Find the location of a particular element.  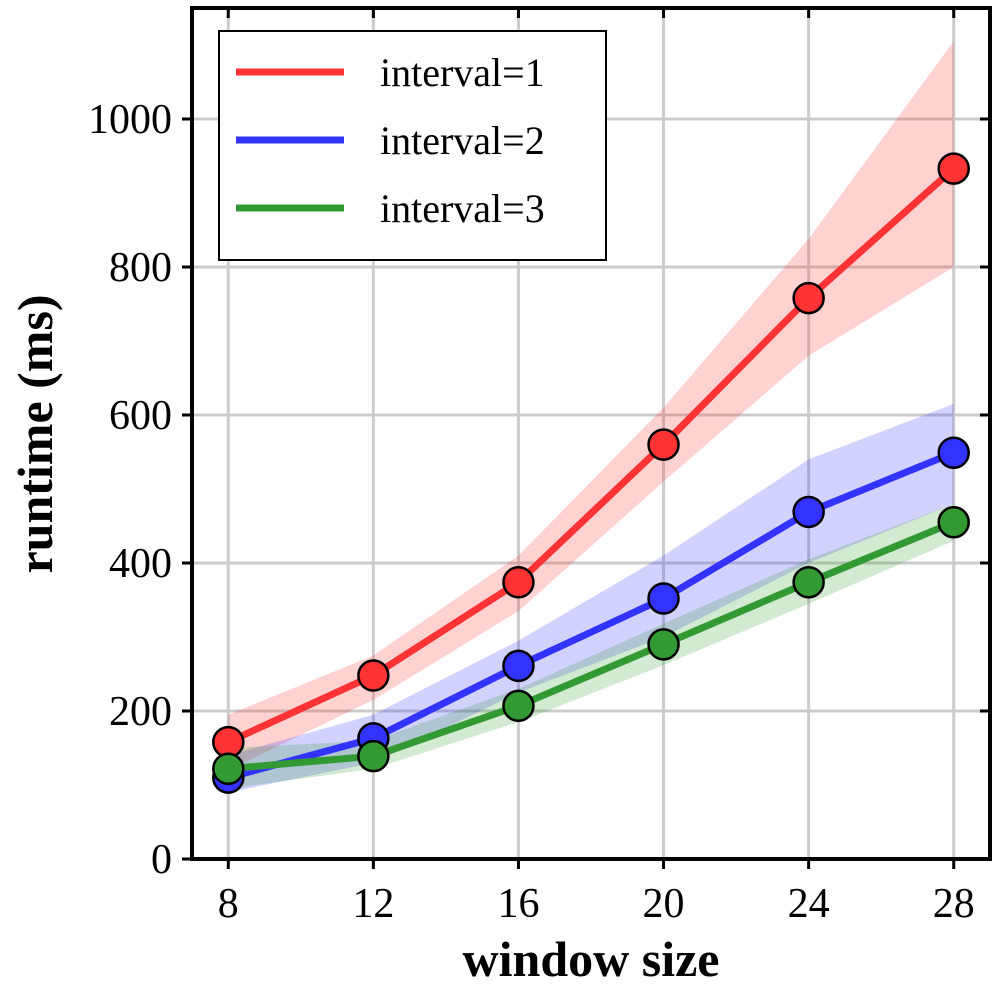

x-axis-title: window size is located at coordinates (591, 959).